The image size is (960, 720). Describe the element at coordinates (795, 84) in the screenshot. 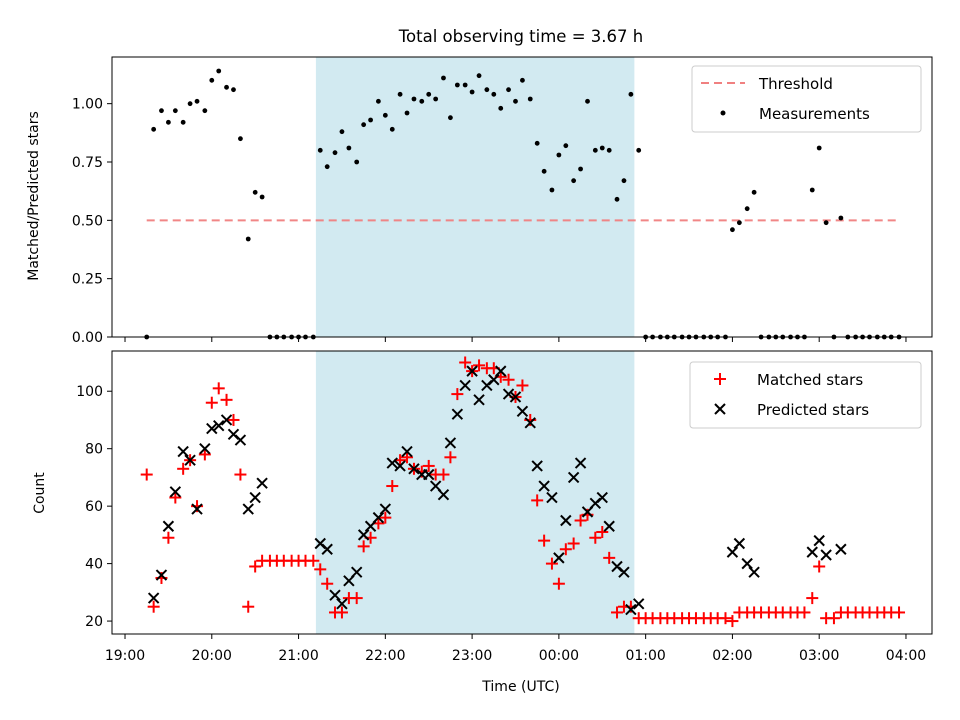

I see `legend-threshold-label: Threshold` at that location.